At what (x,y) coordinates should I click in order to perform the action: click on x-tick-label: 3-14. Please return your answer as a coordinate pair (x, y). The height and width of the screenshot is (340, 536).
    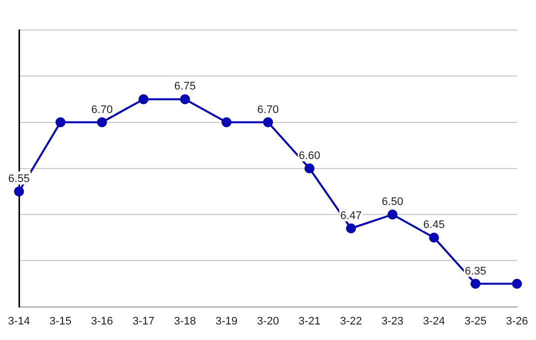
    Looking at the image, I should click on (19, 321).